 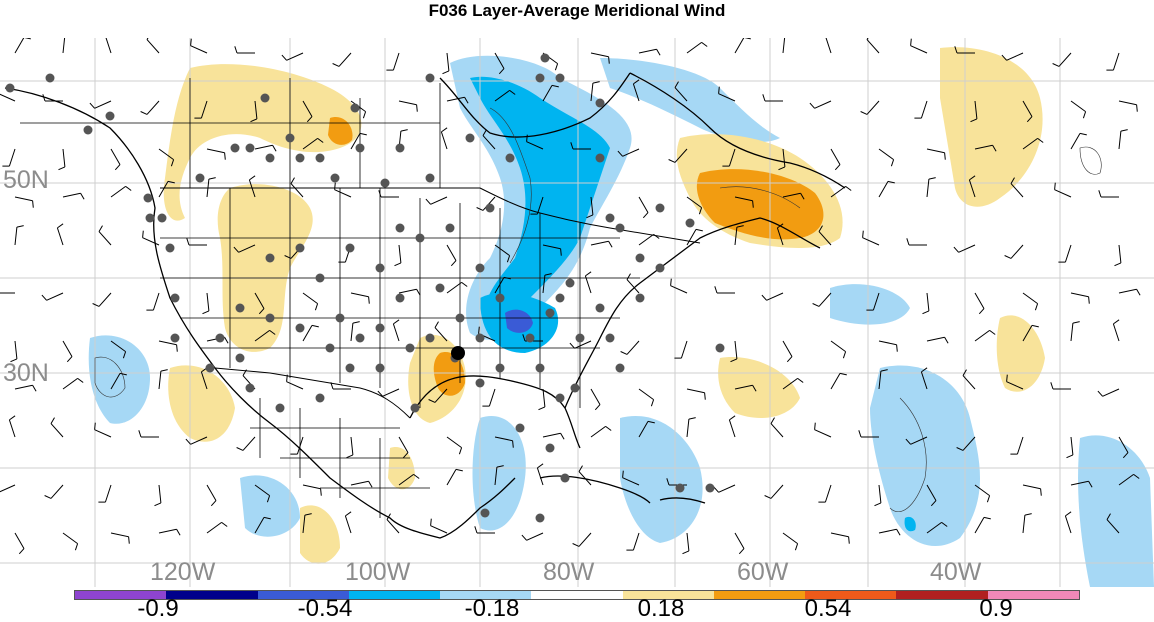 I want to click on light-blue-region-pacific, so click(x=119, y=379).